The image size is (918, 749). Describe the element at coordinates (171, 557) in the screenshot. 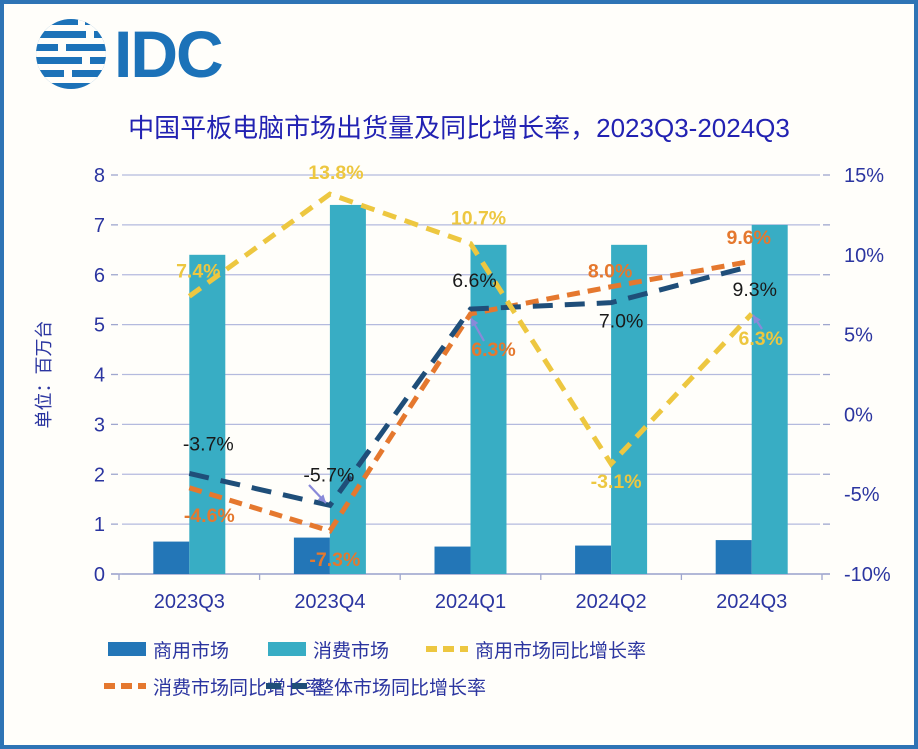

I see `bar-商用市场-2023Q3` at that location.